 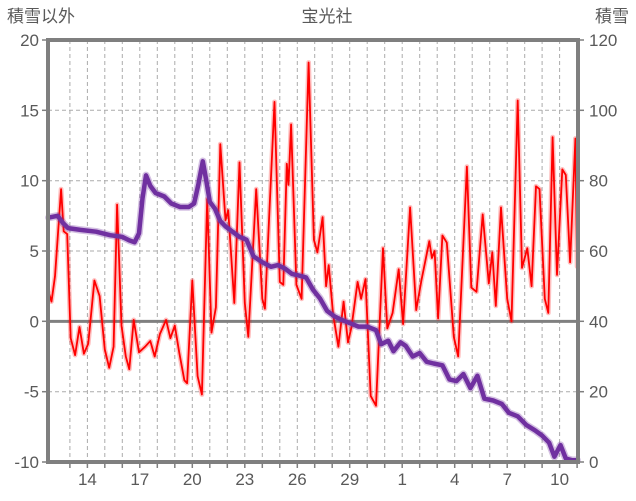 I want to click on y-left-tick-label: 20, so click(x=29, y=40).